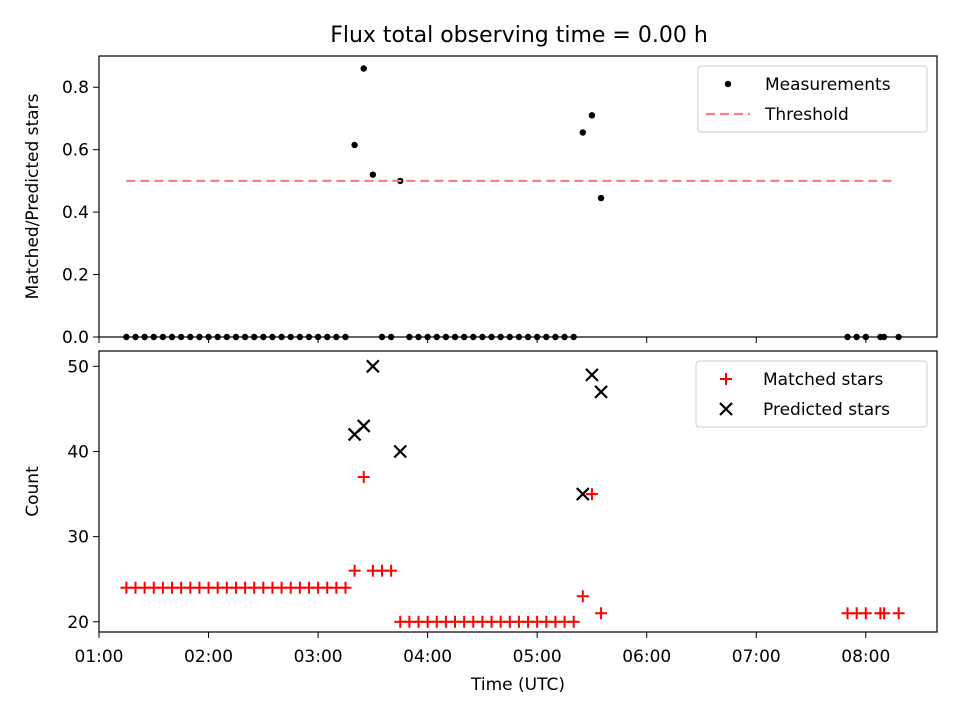  Describe the element at coordinates (756, 657) in the screenshot. I see `x-tick-label: 07:00` at that location.